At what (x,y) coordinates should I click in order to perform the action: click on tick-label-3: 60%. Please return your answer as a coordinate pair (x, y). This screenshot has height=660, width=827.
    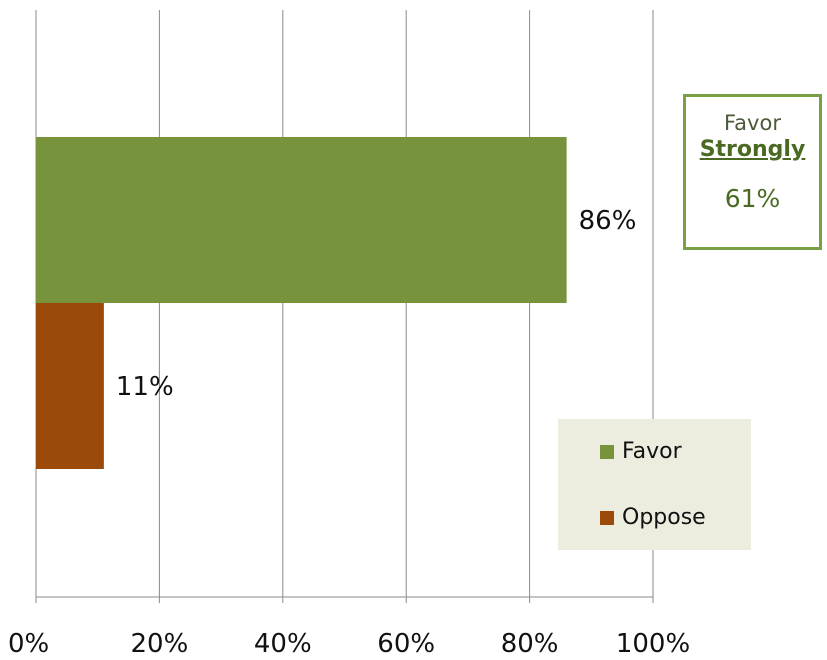
    Looking at the image, I should click on (406, 644).